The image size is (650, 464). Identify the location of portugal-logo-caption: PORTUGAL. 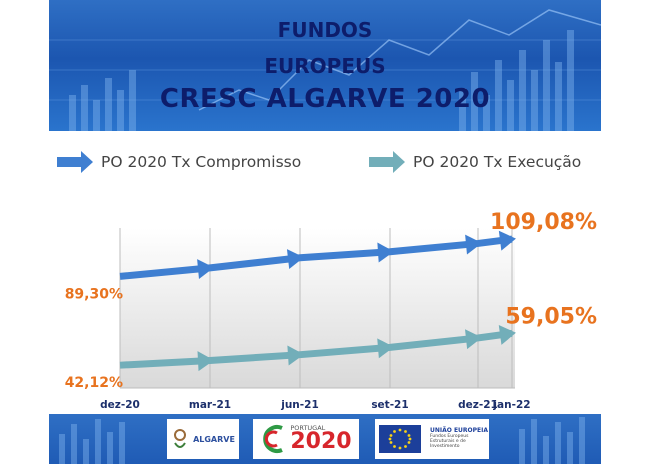
(308, 427).